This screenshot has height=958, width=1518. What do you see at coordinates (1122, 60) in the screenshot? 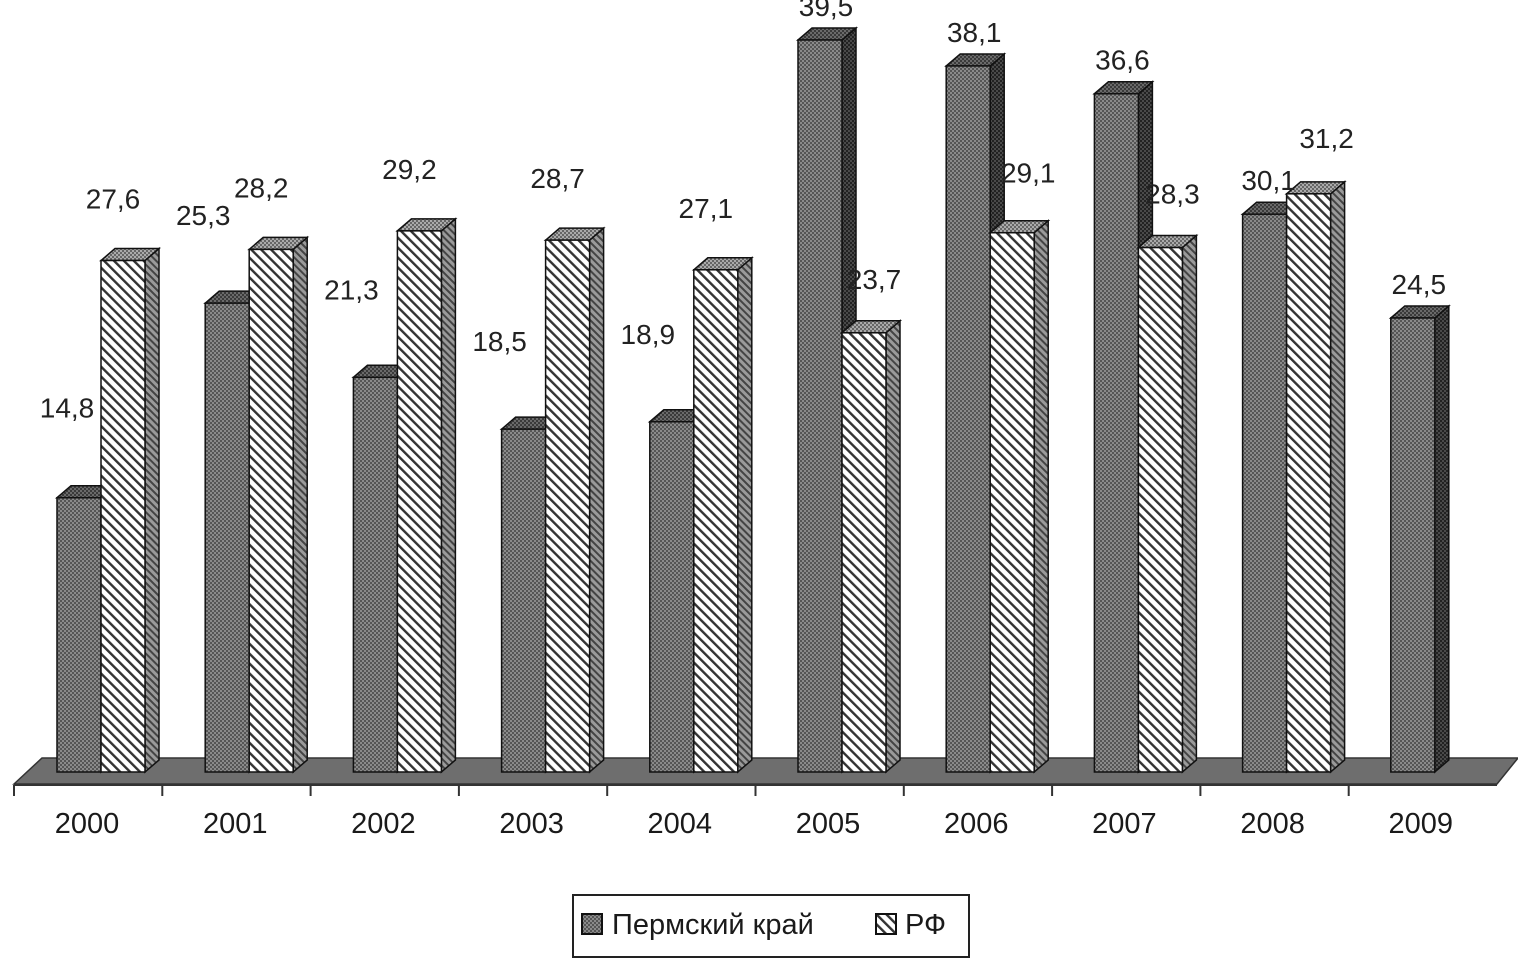
I see `data-label-perm-2007: 36,6` at bounding box center [1122, 60].